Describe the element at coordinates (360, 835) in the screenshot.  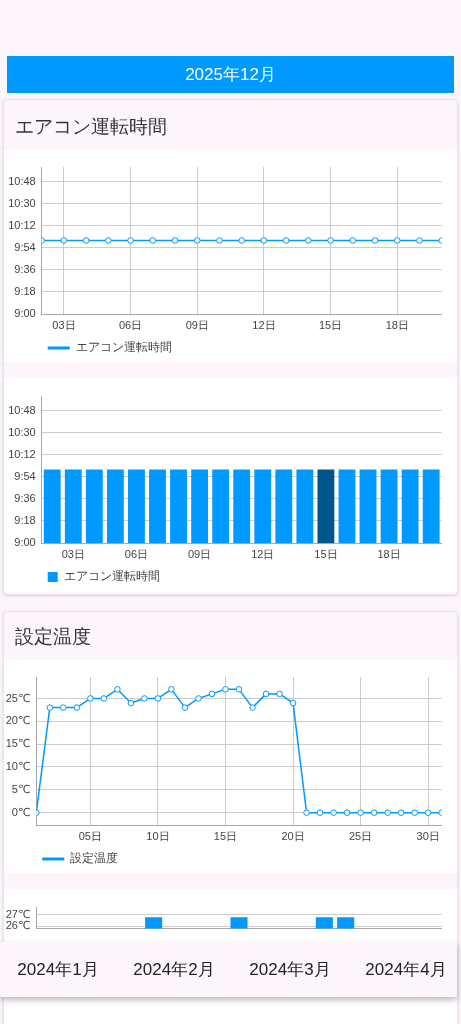
I see `x-tick-label: 25日` at that location.